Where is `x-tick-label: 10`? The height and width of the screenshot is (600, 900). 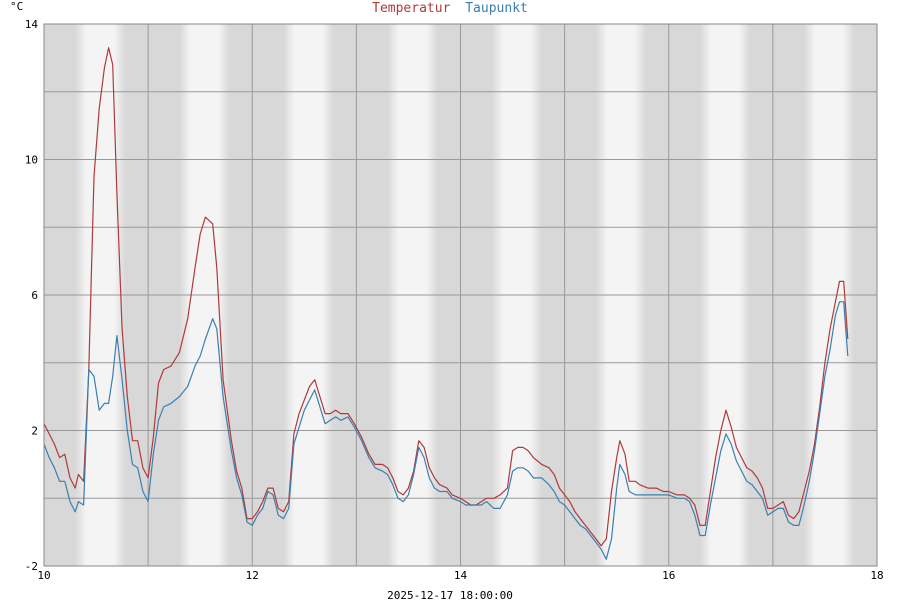
x-tick-label: 10 is located at coordinates (43, 575).